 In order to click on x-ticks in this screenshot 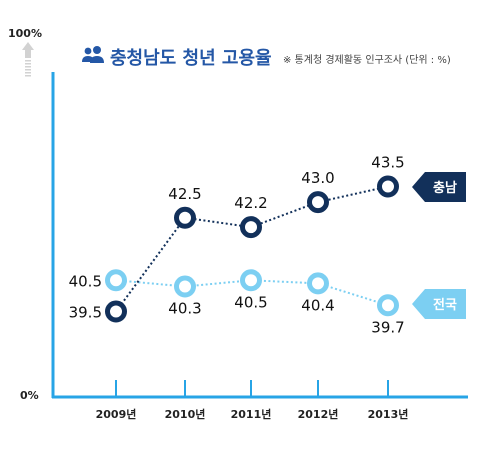, I will do `click(252, 388)`.